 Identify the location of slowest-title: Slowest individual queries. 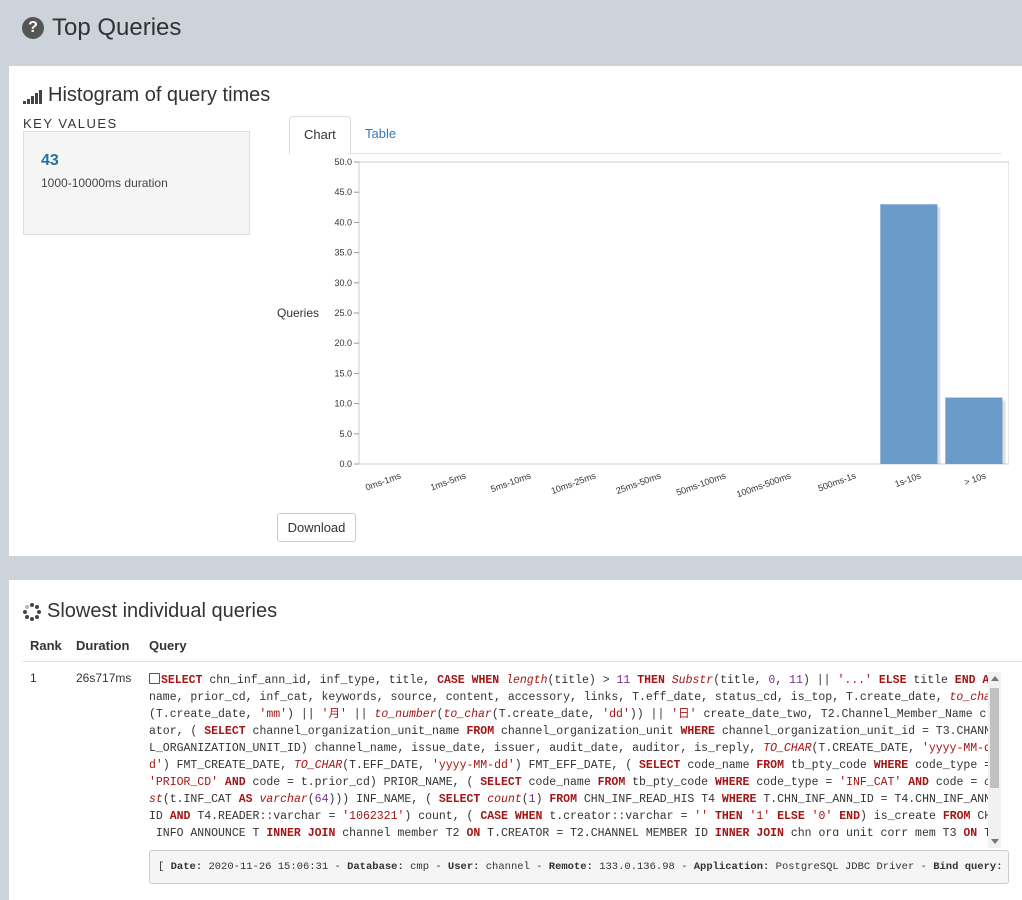
(150, 611).